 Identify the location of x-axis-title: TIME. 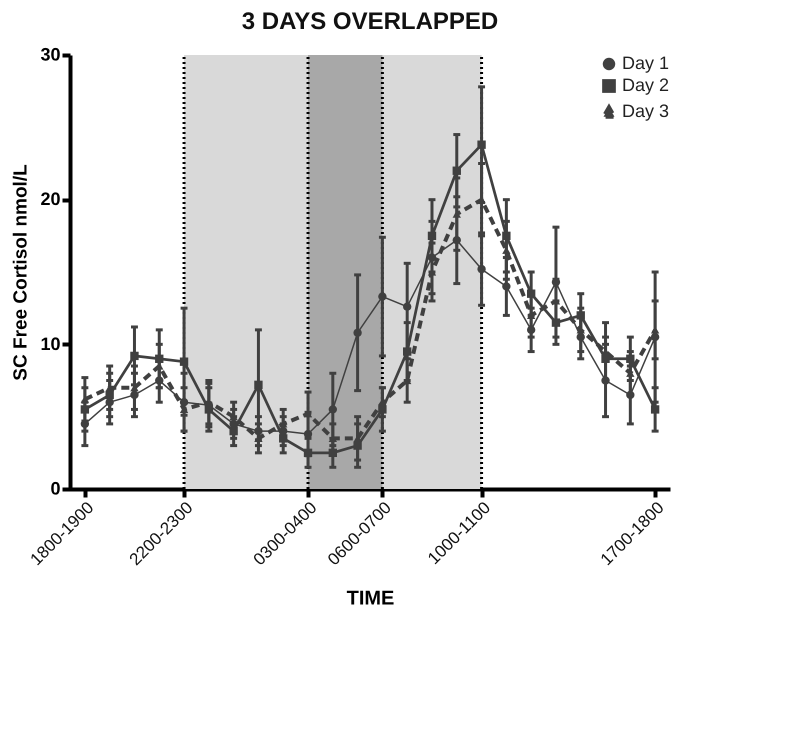
(370, 598).